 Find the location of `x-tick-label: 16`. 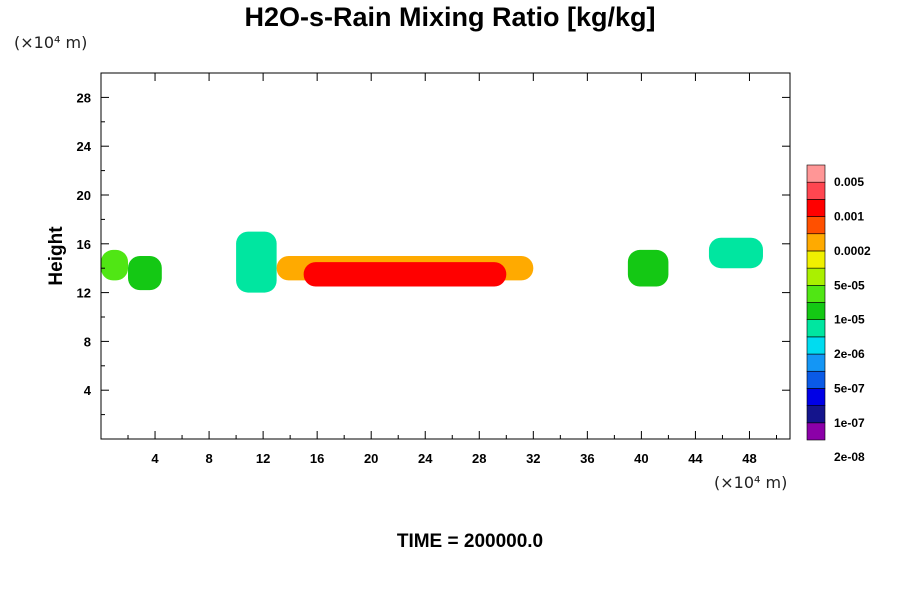

x-tick-label: 16 is located at coordinates (317, 458).